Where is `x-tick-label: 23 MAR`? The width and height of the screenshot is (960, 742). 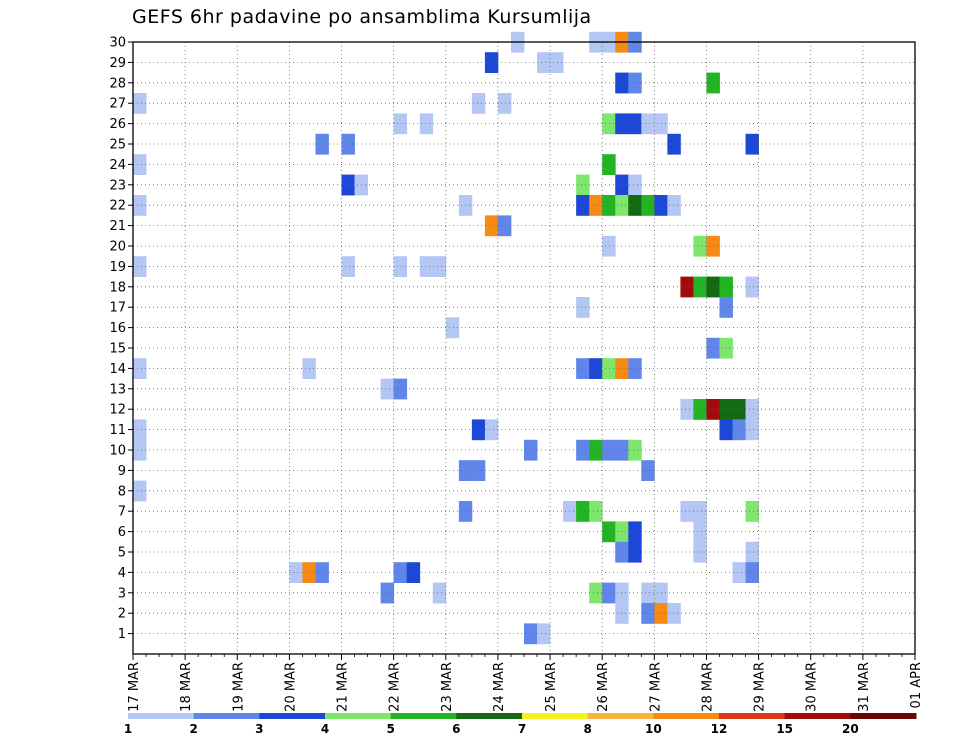 x-tick-label: 23 MAR is located at coordinates (447, 687).